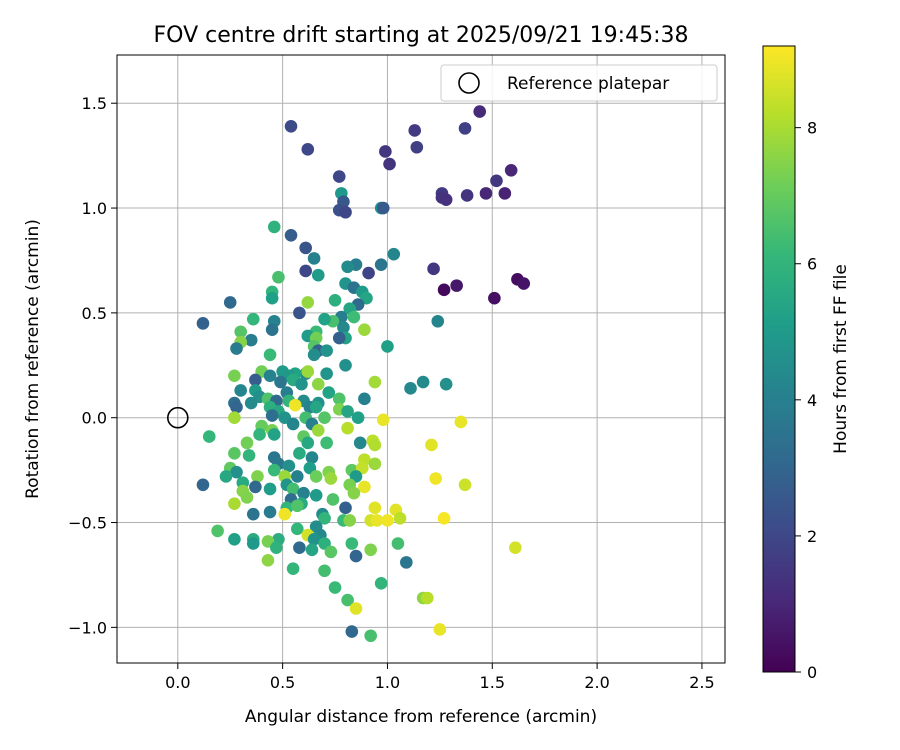  Describe the element at coordinates (94, 208) in the screenshot. I see `y-tick-label: 1.0` at that location.